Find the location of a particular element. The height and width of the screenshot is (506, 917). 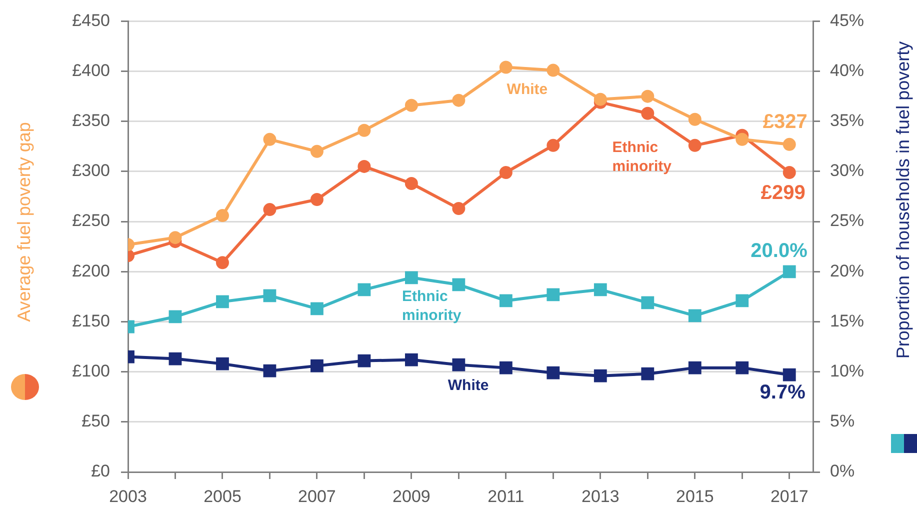

x-tick-label: 2005 is located at coordinates (223, 496).